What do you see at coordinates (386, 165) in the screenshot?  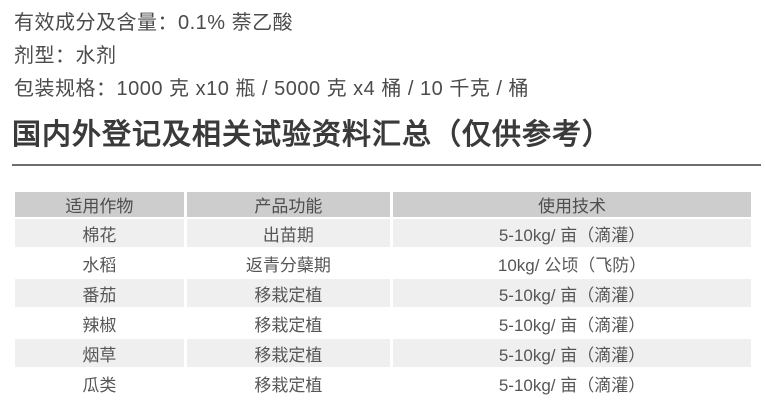 I see `section-divider` at bounding box center [386, 165].